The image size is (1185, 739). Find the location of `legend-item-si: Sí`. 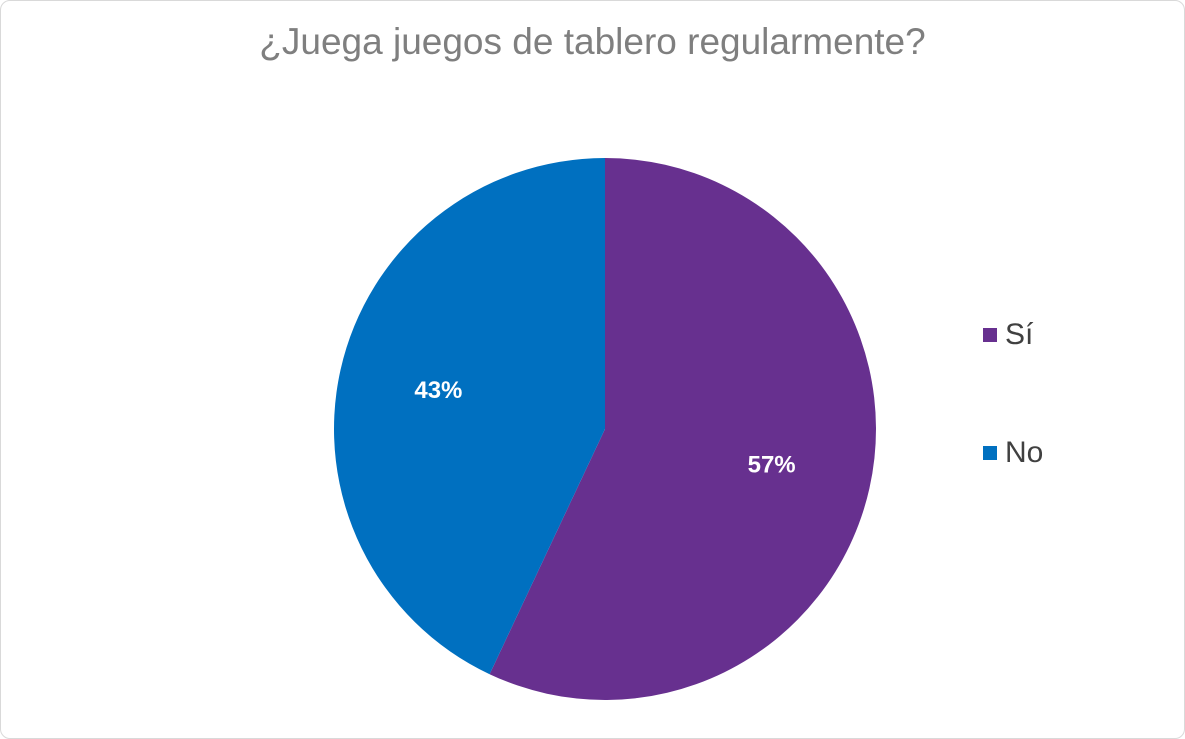

legend-item-si: Sí is located at coordinates (1008, 335).